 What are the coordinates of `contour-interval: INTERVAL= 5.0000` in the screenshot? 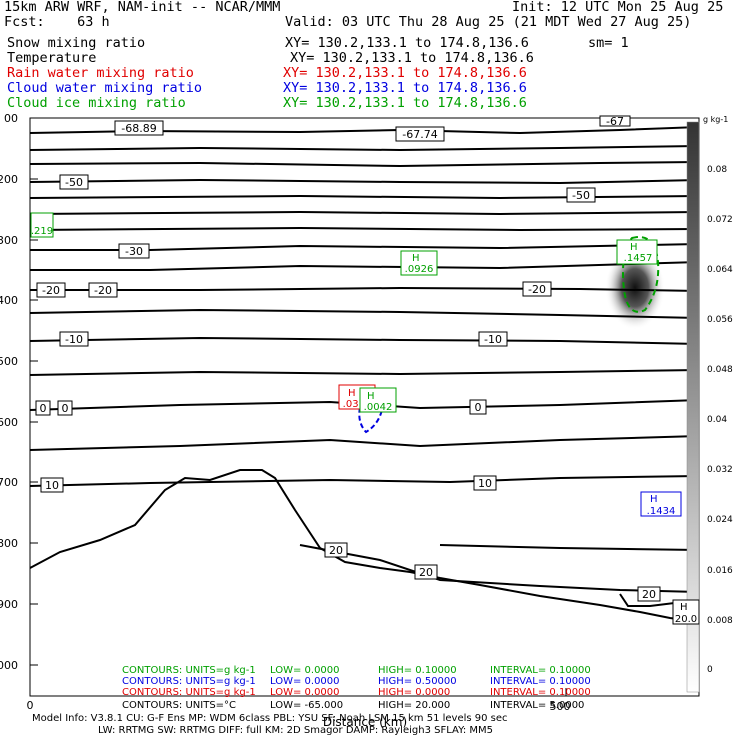 It's located at (537, 705).